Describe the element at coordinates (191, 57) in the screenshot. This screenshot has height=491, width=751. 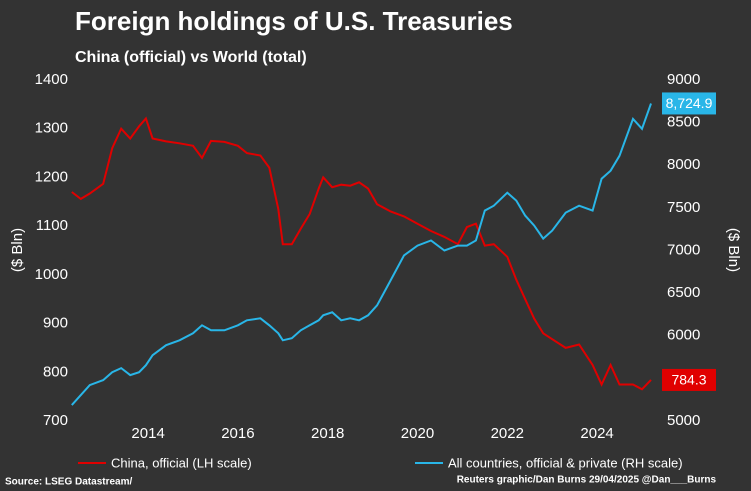
I see `chart-subtitle: China (official) vs World (total)` at that location.